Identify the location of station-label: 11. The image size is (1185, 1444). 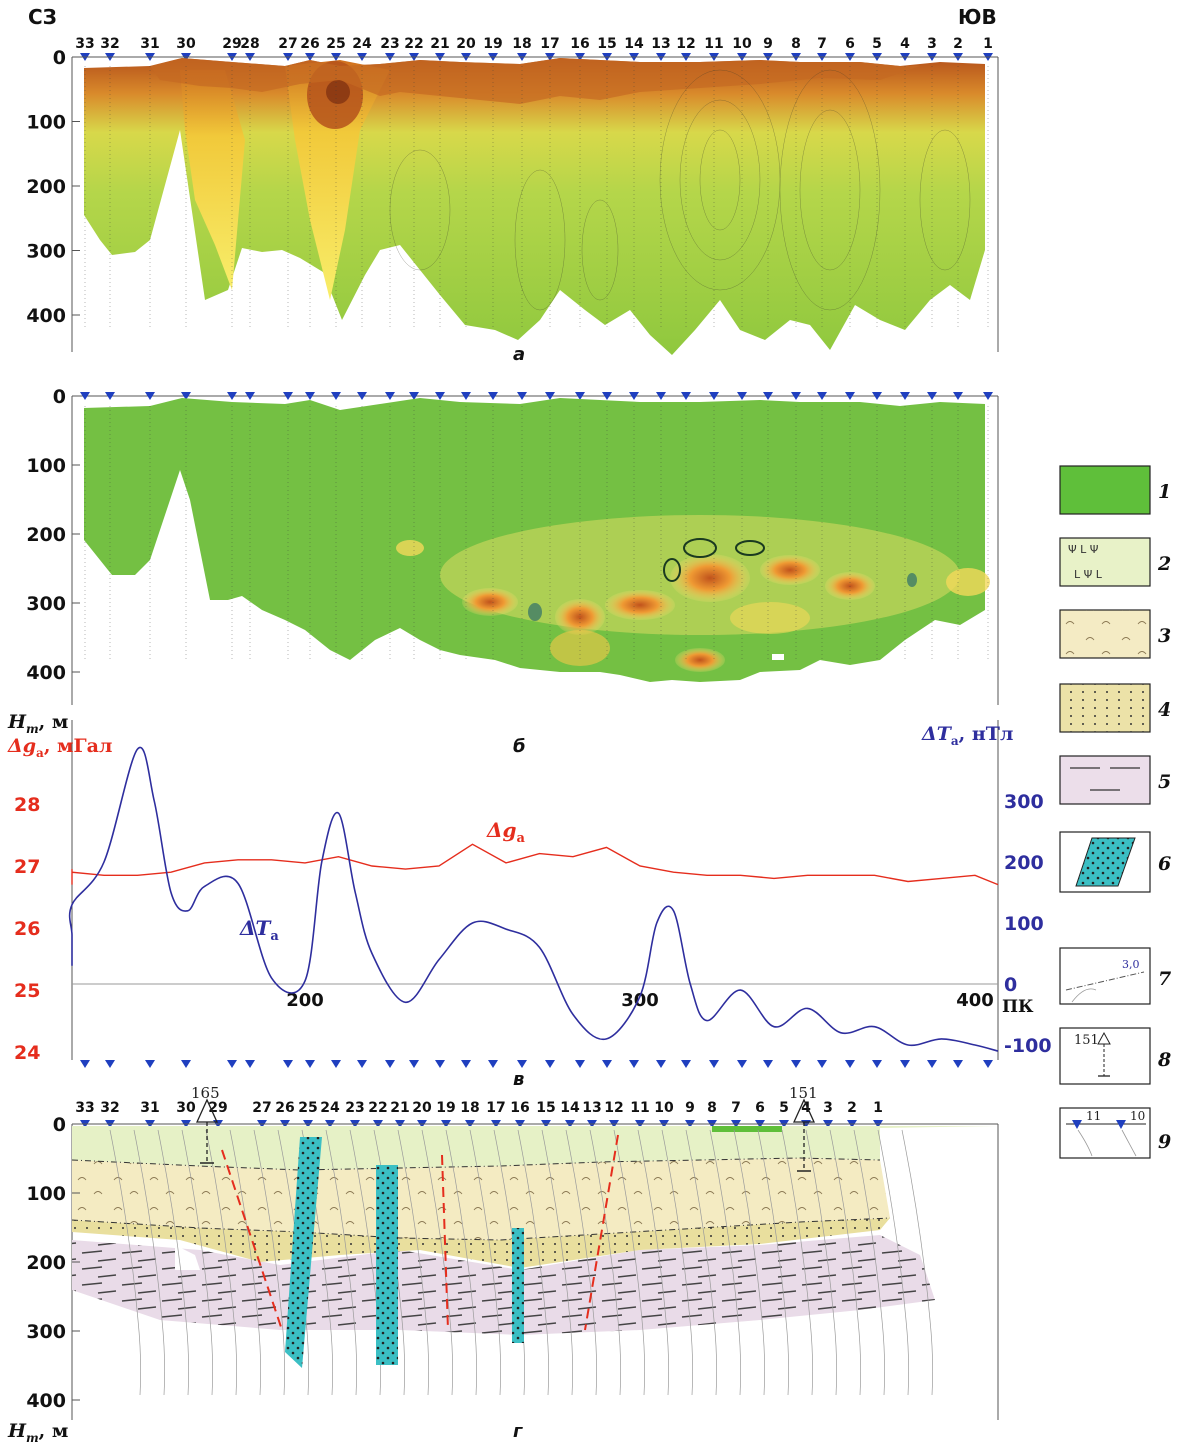
(713, 44).